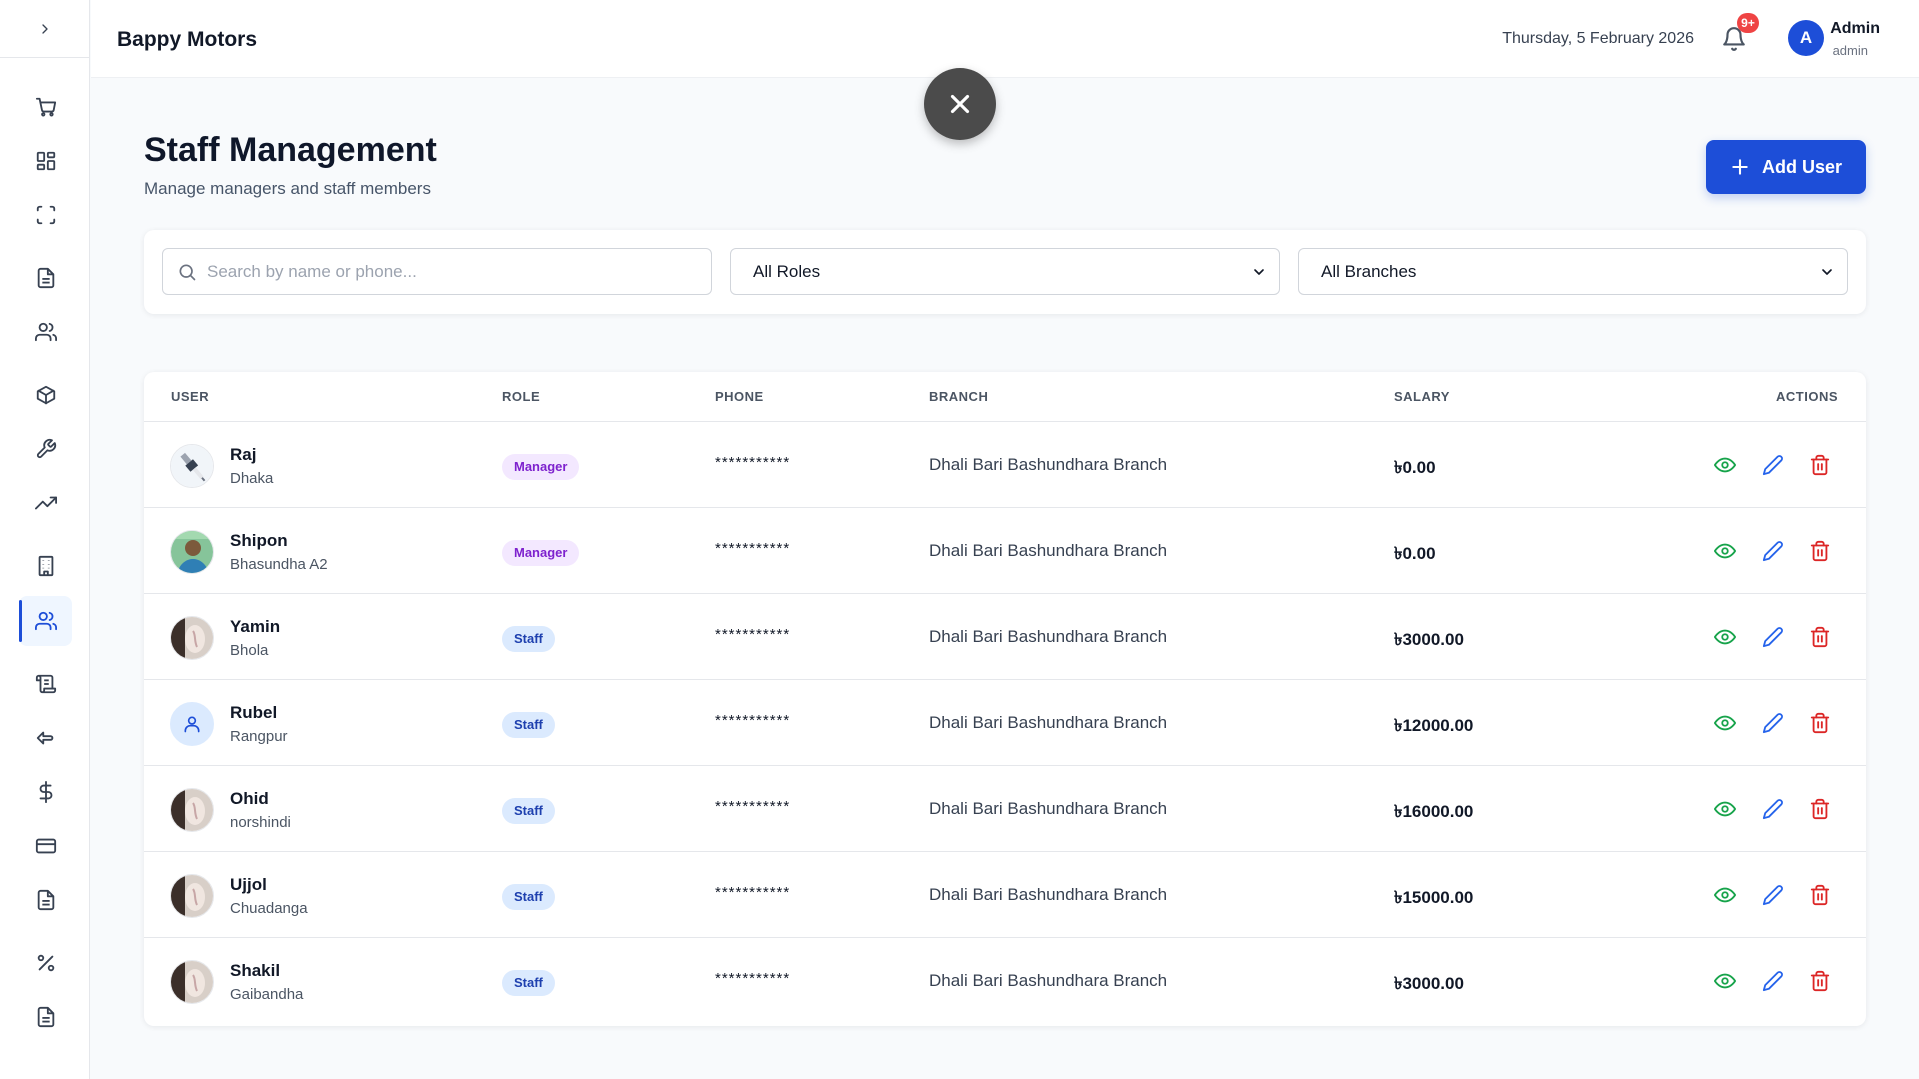 The width and height of the screenshot is (1919, 1079). I want to click on sidebar-item-scan, so click(45, 215).